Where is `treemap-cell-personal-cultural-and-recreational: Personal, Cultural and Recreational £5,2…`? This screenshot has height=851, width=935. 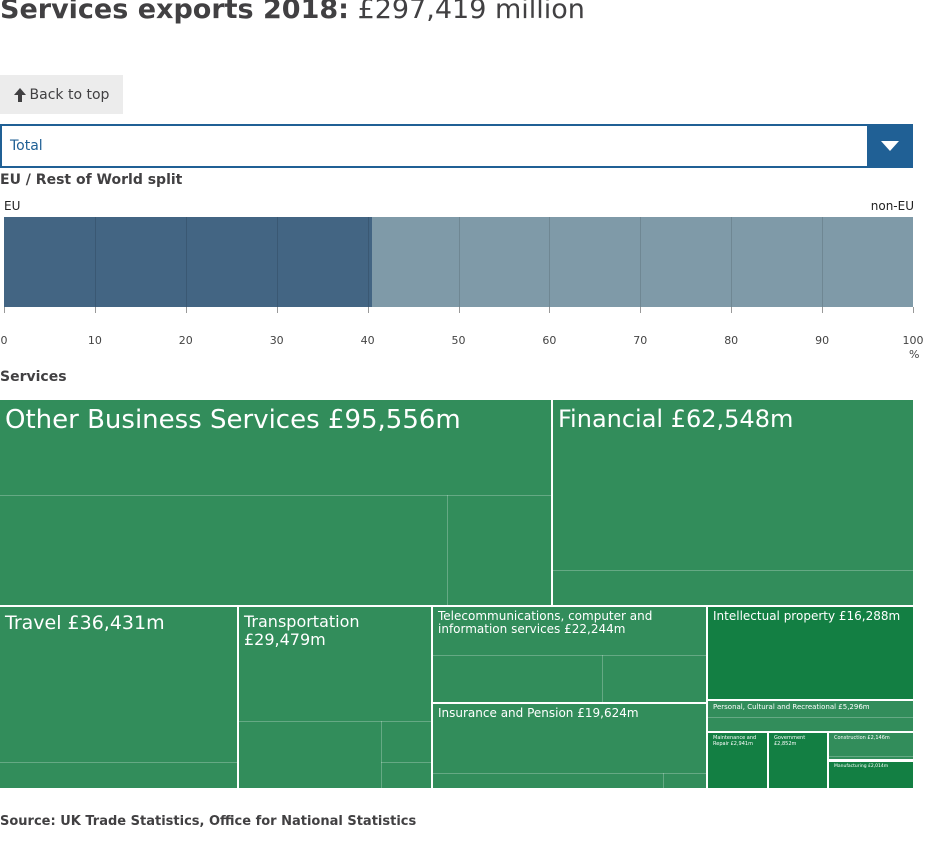 treemap-cell-personal-cultural-and-recreational: Personal, Cultural and Recreational £5,2… is located at coordinates (810, 716).